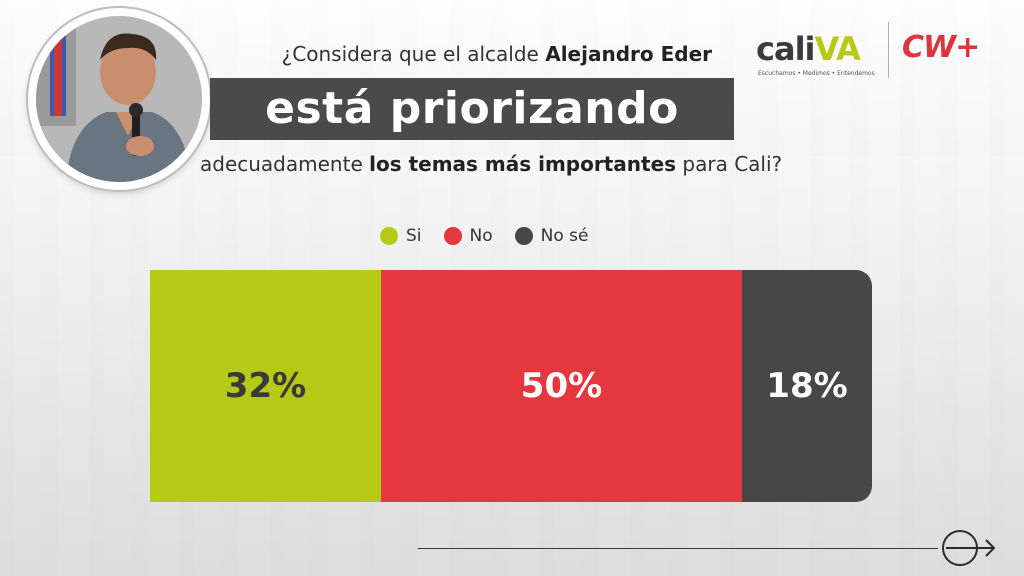 The image size is (1024, 576). Describe the element at coordinates (816, 73) in the screenshot. I see `caliva-tagline: Escuchamos • Medimos • Entendemos` at that location.